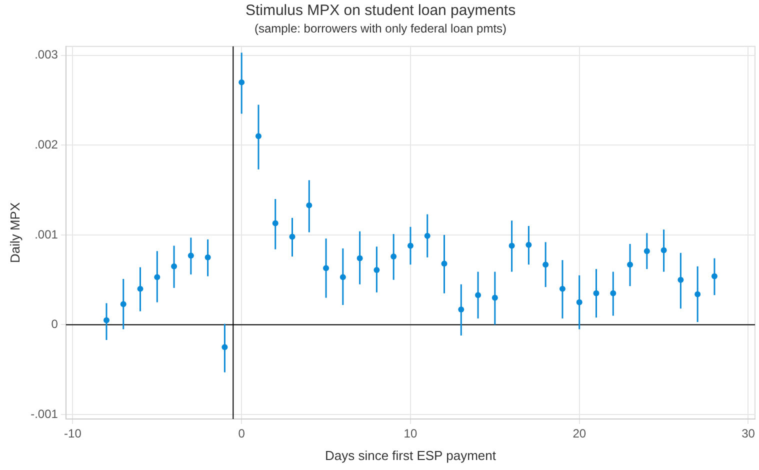 The height and width of the screenshot is (470, 759). What do you see at coordinates (46, 55) in the screenshot?
I see `y-tick-label: .003` at bounding box center [46, 55].